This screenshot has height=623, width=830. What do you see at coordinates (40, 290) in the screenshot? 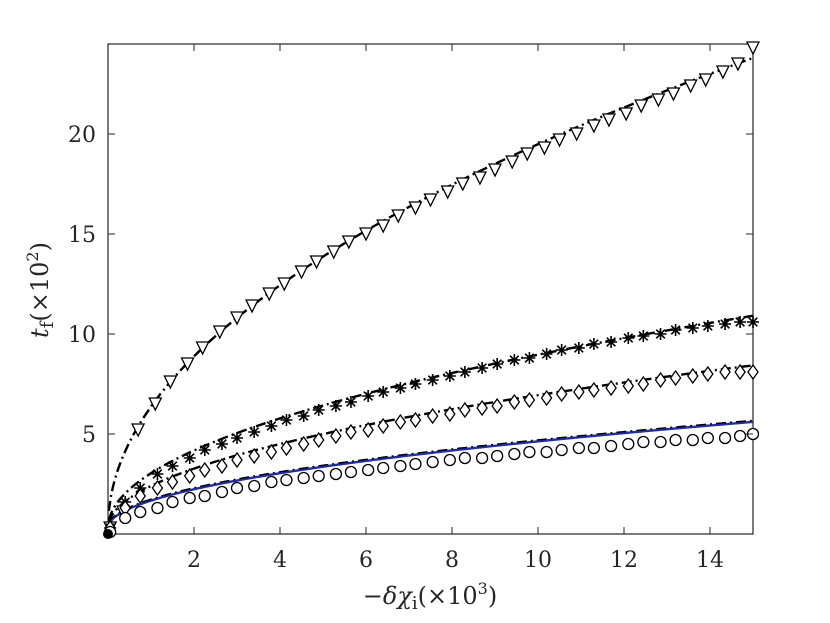
I see `y-axis-label: tf(×102)` at bounding box center [40, 290].